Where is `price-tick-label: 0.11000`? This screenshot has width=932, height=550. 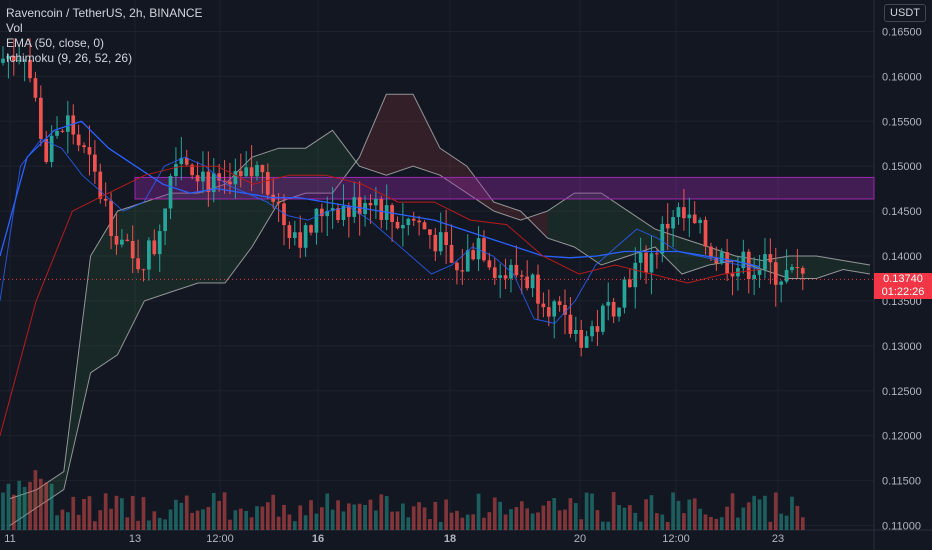
price-tick-label: 0.11000 is located at coordinates (901, 527).